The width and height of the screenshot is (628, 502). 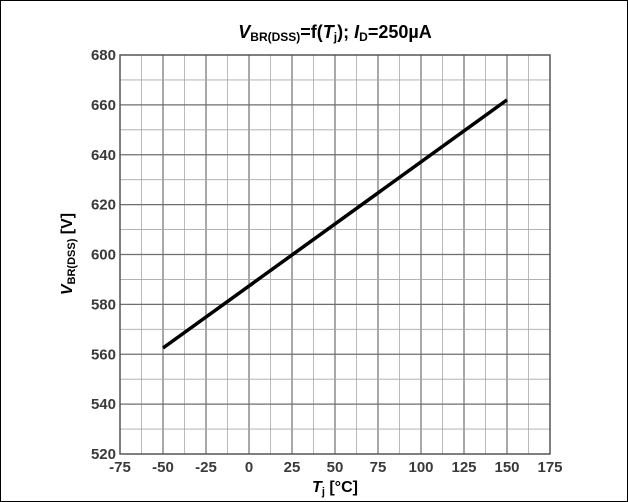 I want to click on x-tick-label: 75, so click(x=378, y=467).